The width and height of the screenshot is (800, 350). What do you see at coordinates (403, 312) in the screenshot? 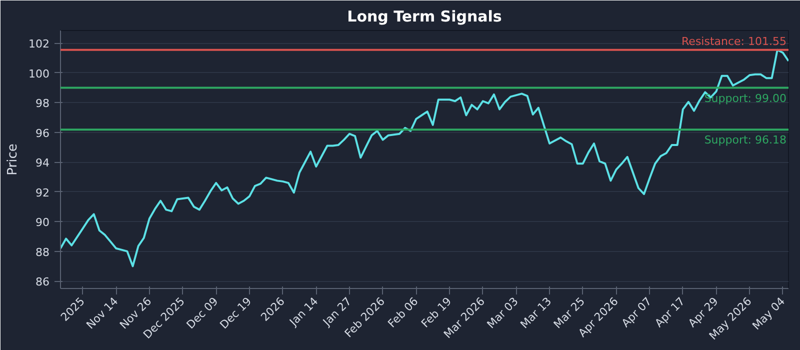
I see `x-tick-label: Feb 06` at bounding box center [403, 312].